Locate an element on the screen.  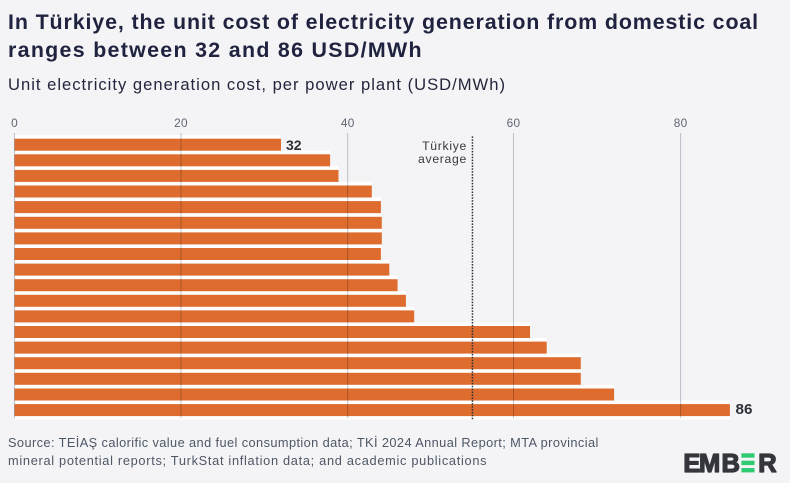
svg-text: 80 is located at coordinates (681, 123).